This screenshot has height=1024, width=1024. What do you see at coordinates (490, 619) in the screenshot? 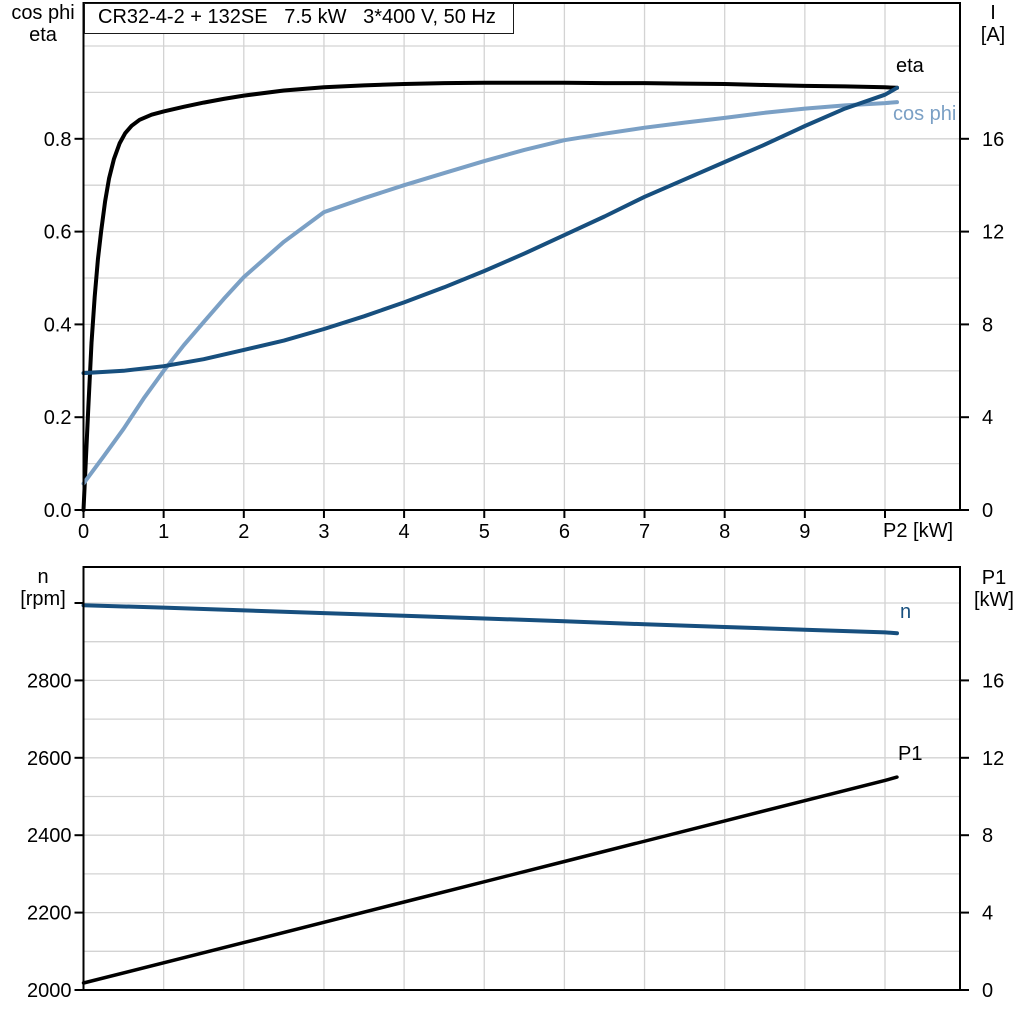
I see `series-n` at bounding box center [490, 619].